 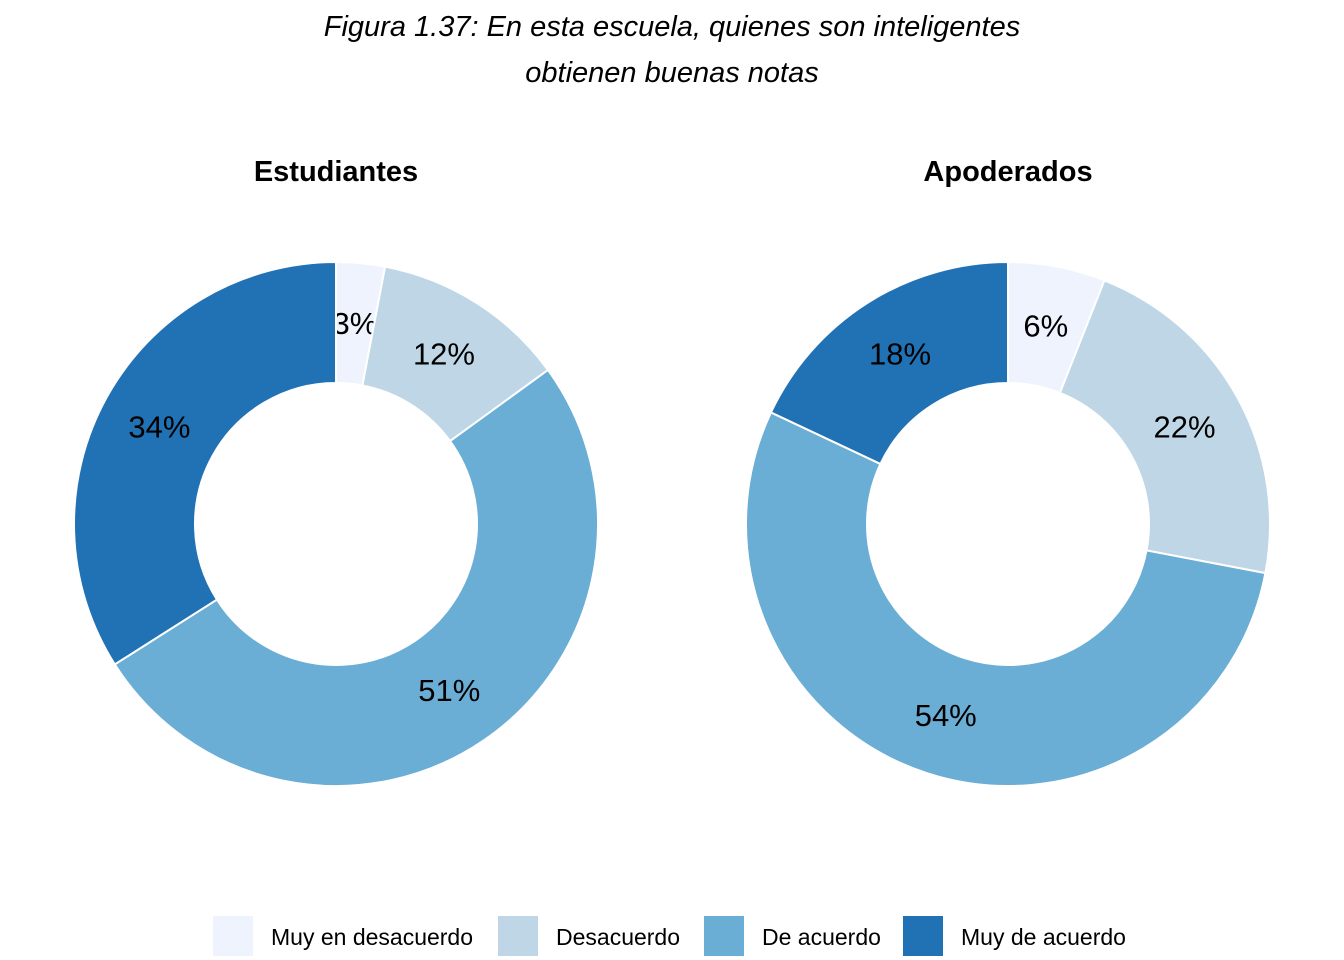 I want to click on donut-slice-apoderados-desacuerdo, so click(x=1164, y=427).